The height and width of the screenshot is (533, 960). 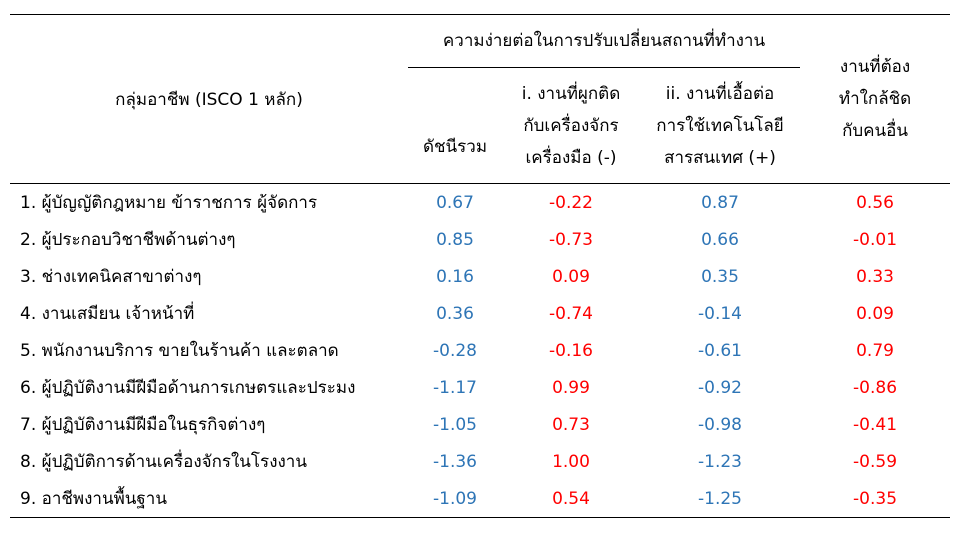 I want to click on cell-value: 0.36, so click(x=455, y=313).